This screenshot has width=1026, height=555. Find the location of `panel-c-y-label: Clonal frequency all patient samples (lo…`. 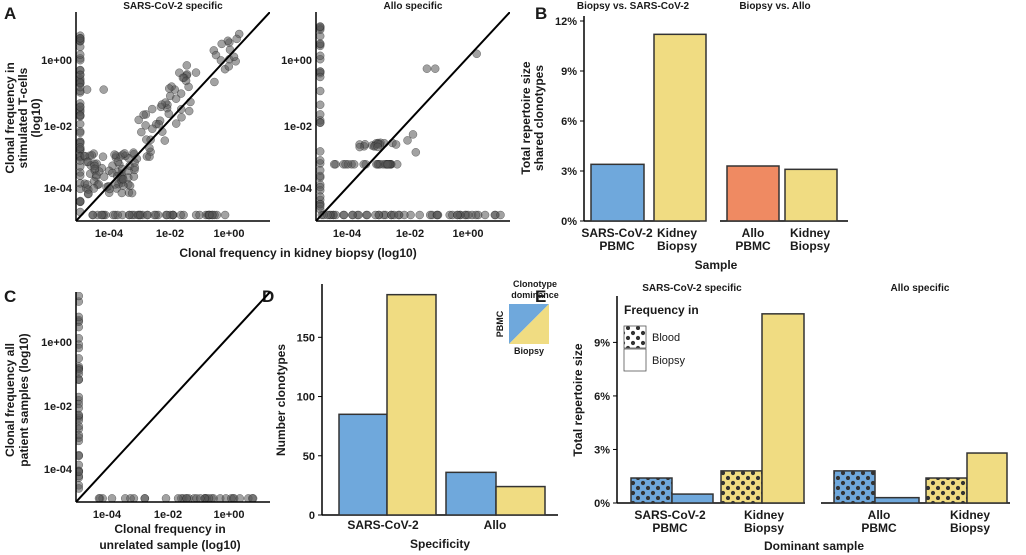

panel-c-y-label: Clonal frequency all patient samples (lo… is located at coordinates (17, 399).